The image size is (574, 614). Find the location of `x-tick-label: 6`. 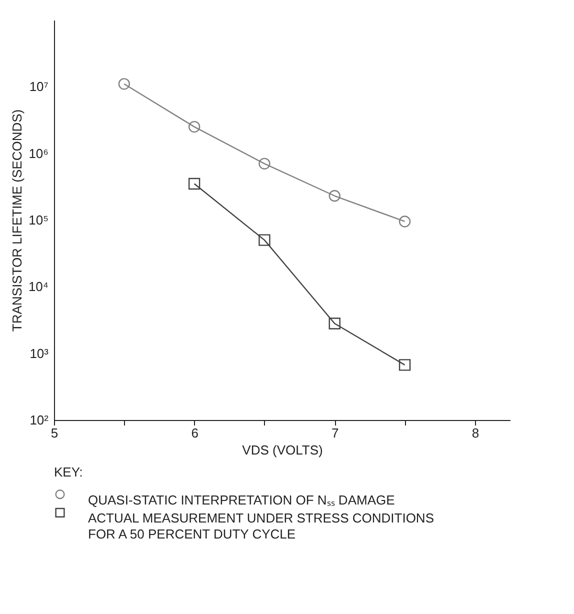

x-tick-label: 6 is located at coordinates (194, 433).